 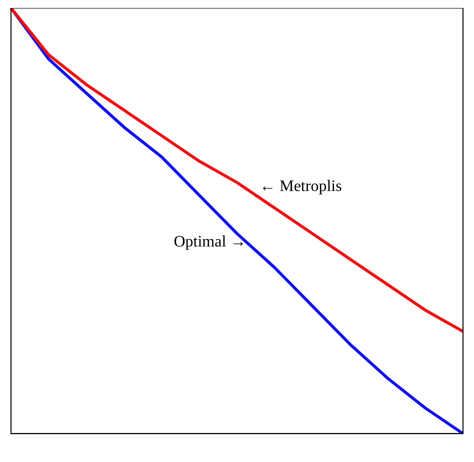 What do you see at coordinates (301, 186) in the screenshot?
I see `annotation: ← Metroplis` at bounding box center [301, 186].